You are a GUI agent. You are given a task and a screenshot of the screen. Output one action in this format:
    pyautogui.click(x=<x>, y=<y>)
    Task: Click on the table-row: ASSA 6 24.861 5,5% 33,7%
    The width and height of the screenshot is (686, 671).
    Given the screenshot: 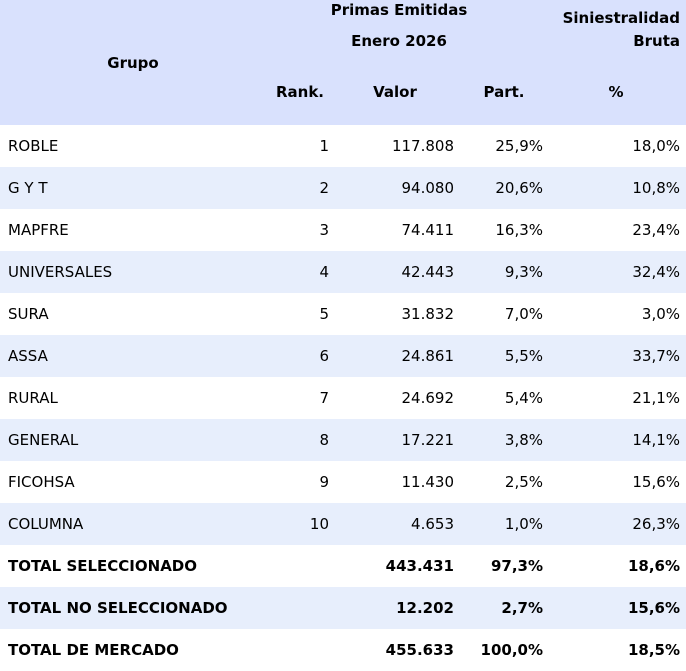 What is the action you would take?
    pyautogui.click(x=343, y=356)
    